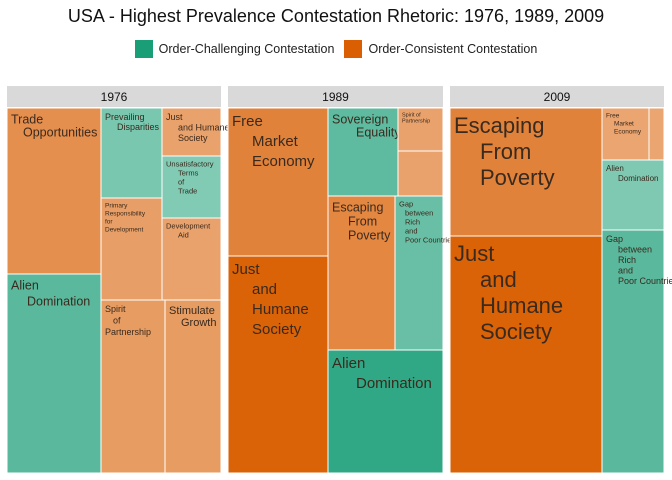 The width and height of the screenshot is (672, 480). What do you see at coordinates (125, 214) in the screenshot?
I see `treemap-label-line: Responsibility` at bounding box center [125, 214].